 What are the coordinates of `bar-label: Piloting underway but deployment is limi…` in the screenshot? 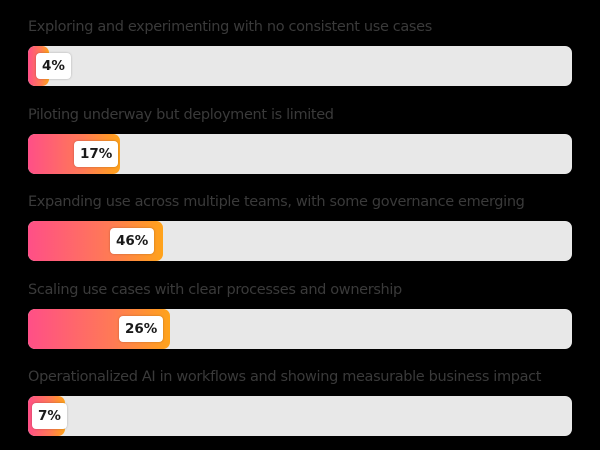 It's located at (181, 115).